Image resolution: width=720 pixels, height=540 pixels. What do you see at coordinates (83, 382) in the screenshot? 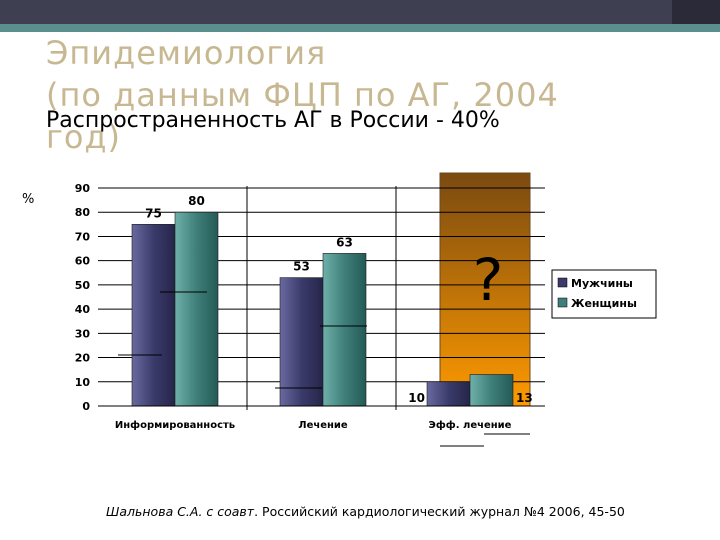
I see `y-tick-label: 10` at bounding box center [83, 382].